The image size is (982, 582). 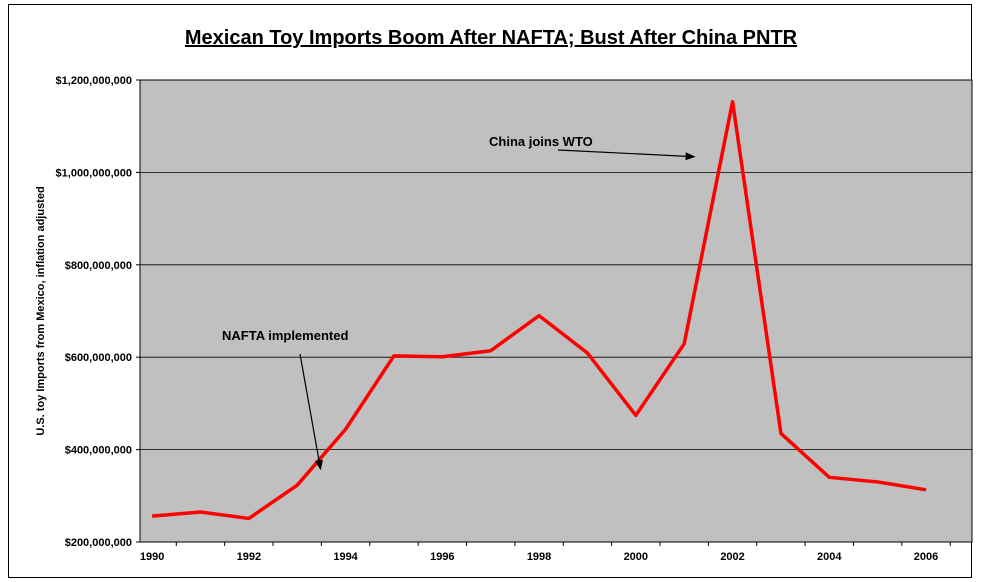 What do you see at coordinates (98, 451) in the screenshot?
I see `y-tick-label: $400,000,000` at bounding box center [98, 451].